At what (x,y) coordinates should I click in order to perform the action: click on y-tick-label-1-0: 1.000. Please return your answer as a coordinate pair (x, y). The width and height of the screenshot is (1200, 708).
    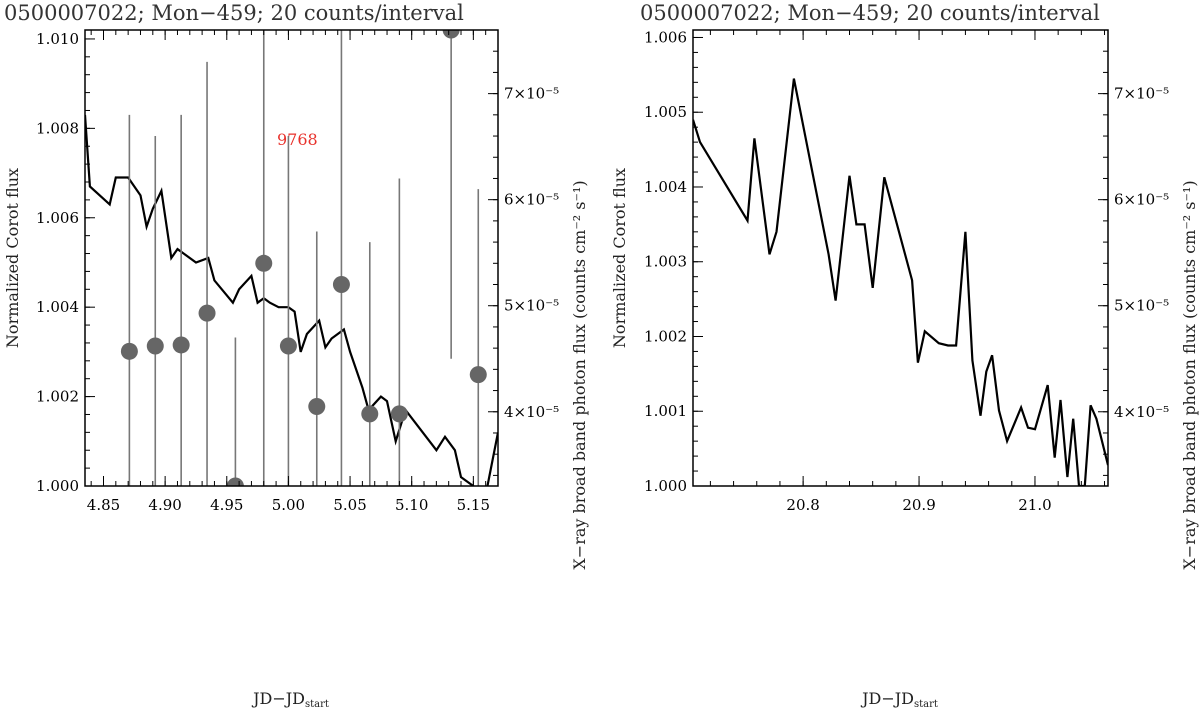
    Looking at the image, I should click on (665, 486).